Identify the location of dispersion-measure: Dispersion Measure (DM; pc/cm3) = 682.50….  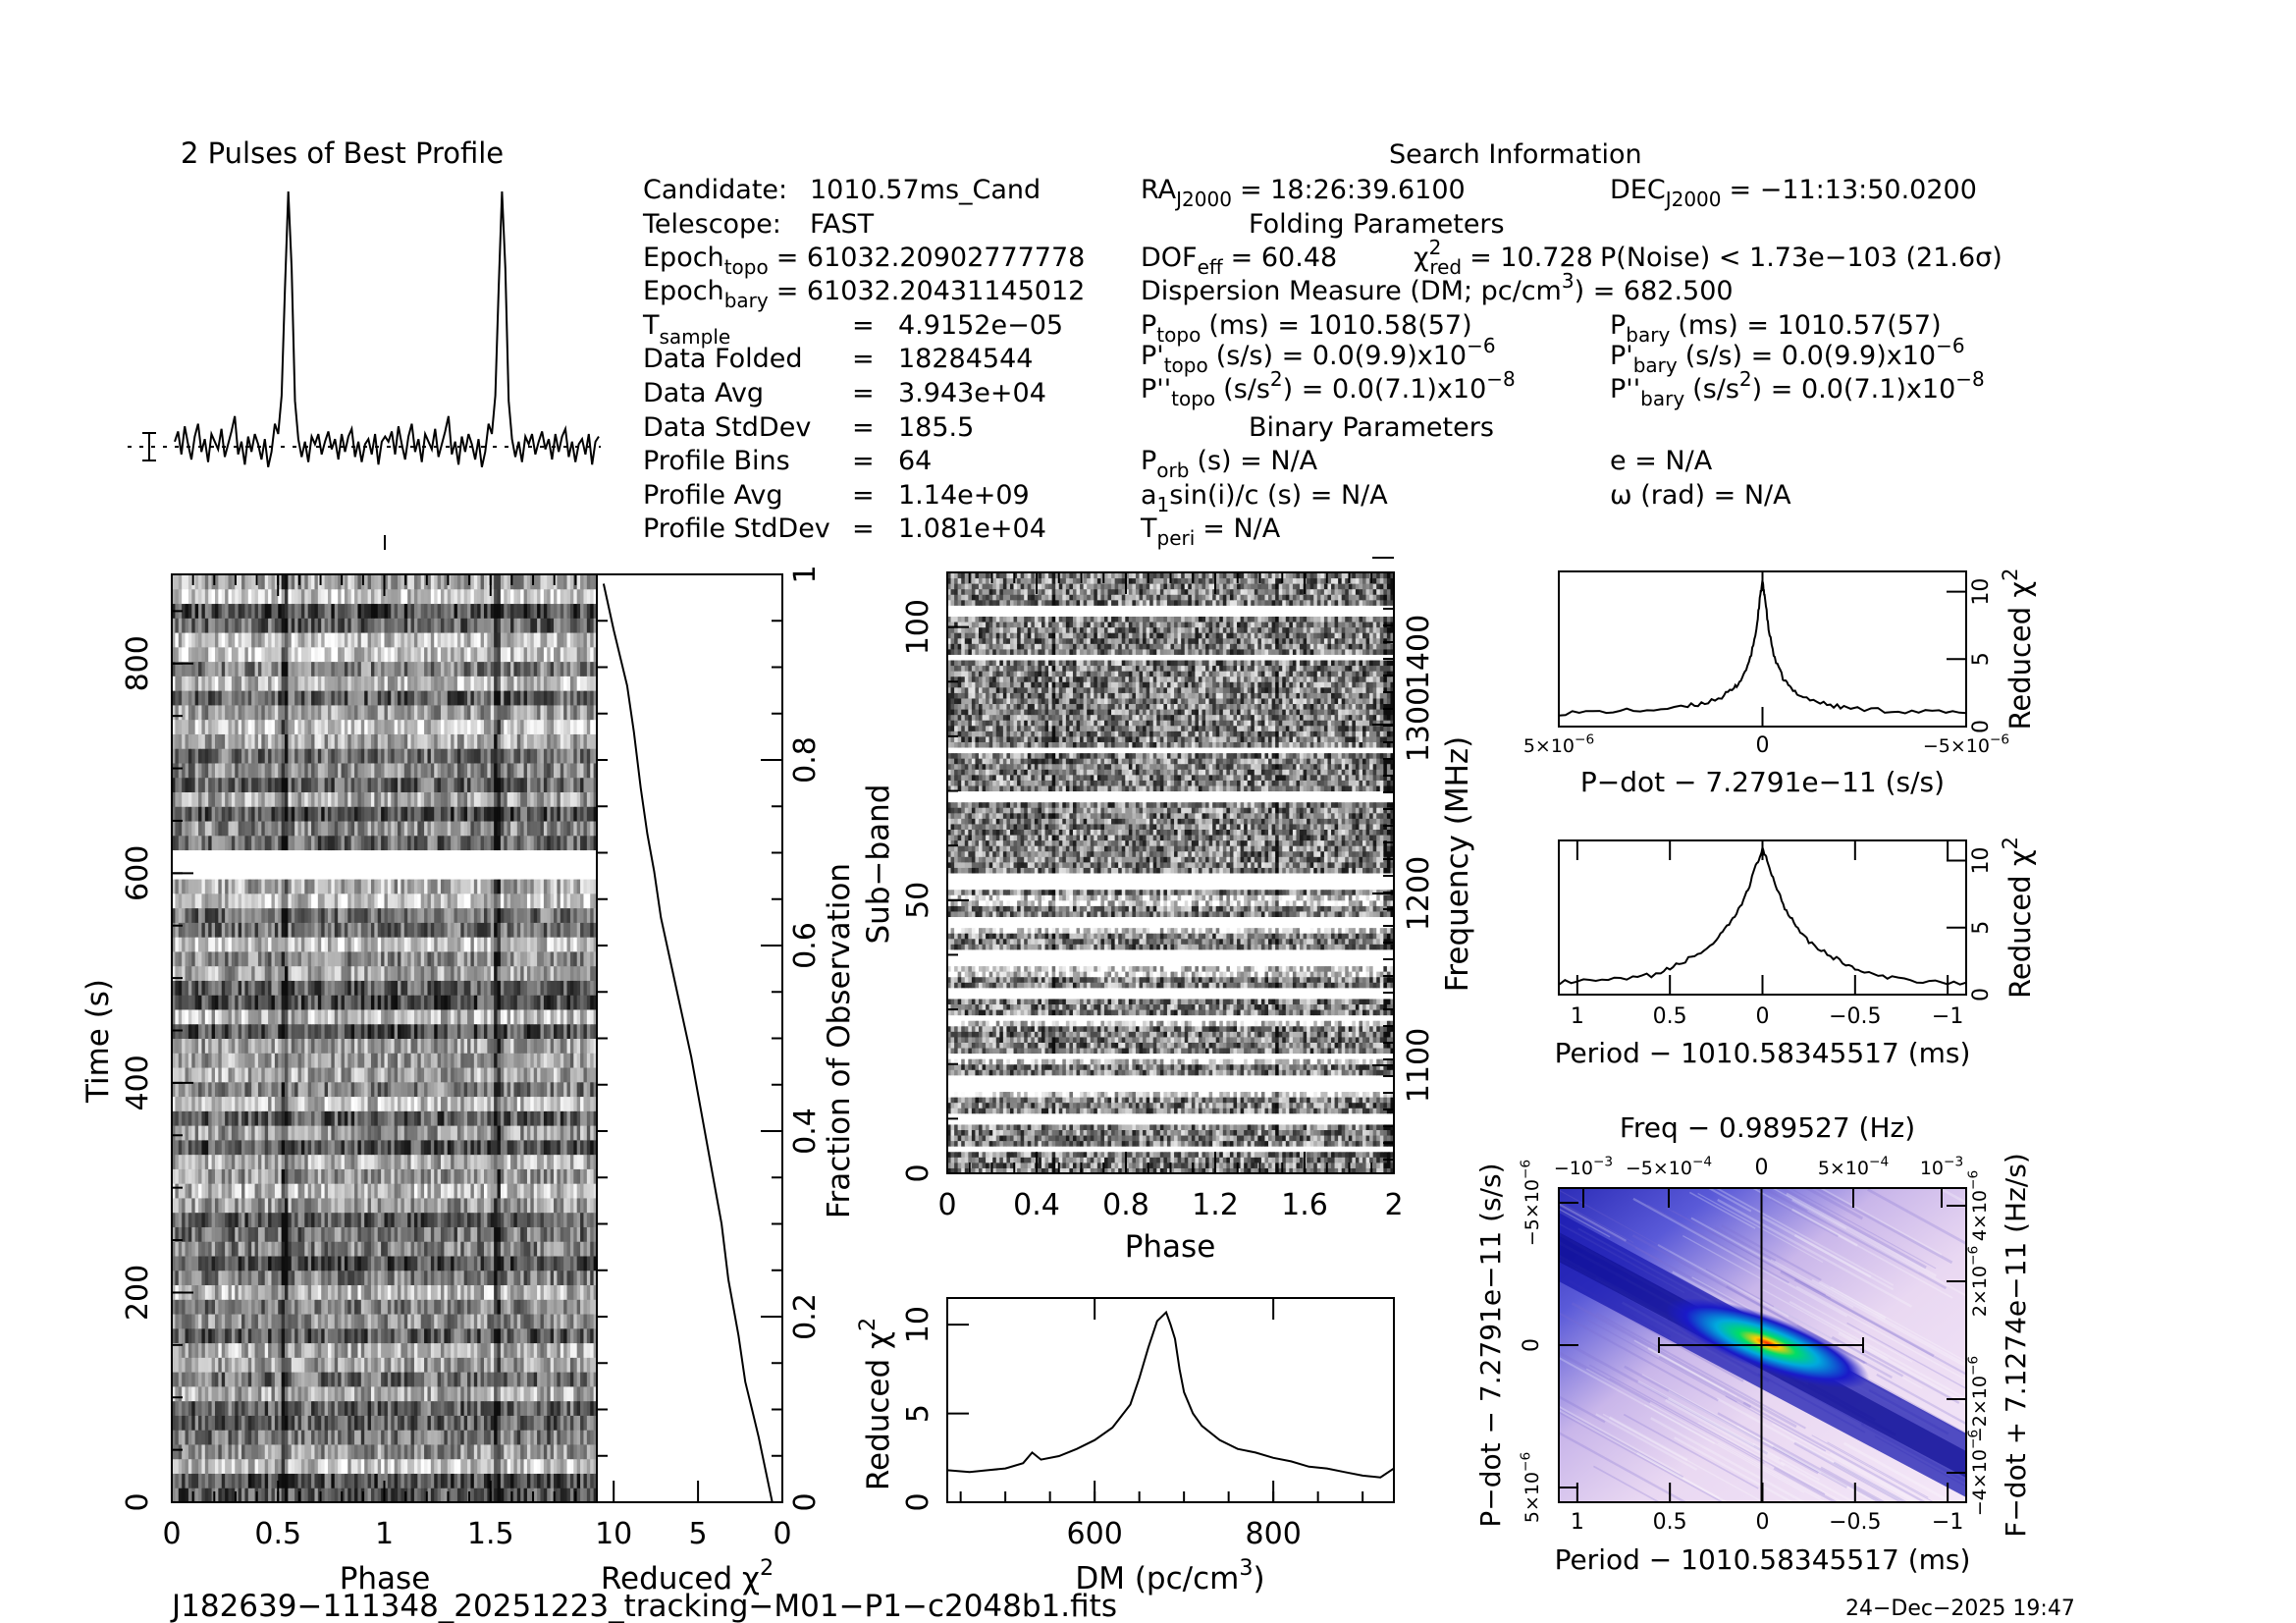
(1437, 287).